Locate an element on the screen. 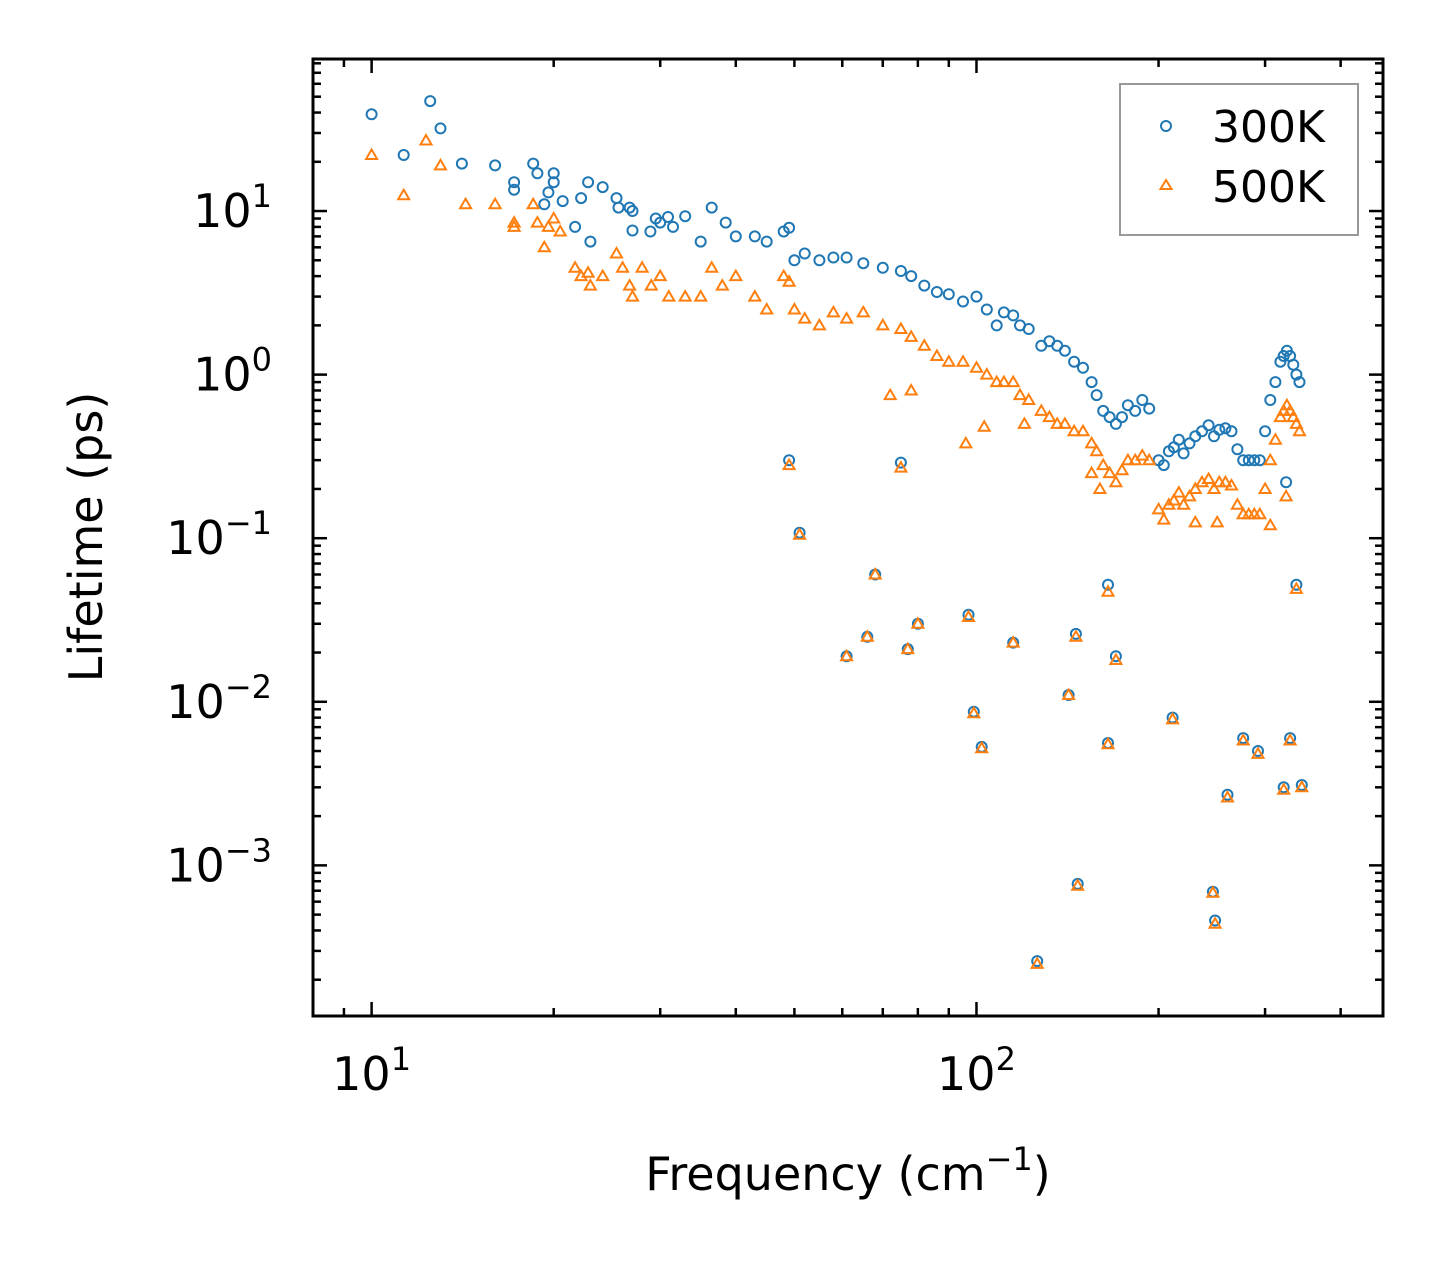 This screenshot has width=1442, height=1270. y-tick-label: 10−3 is located at coordinates (219, 861).